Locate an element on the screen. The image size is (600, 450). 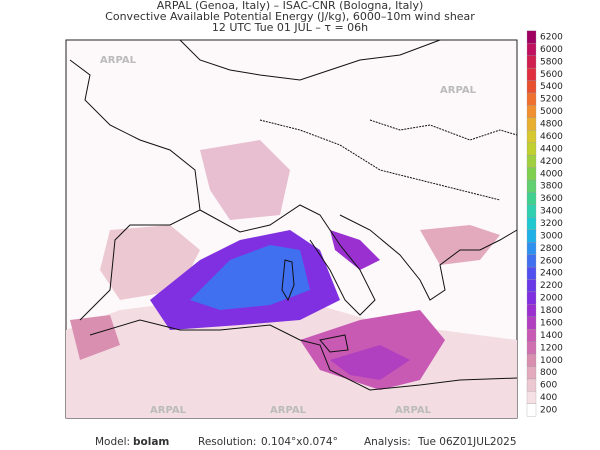
footer-label: Analysis: is located at coordinates (387, 442).